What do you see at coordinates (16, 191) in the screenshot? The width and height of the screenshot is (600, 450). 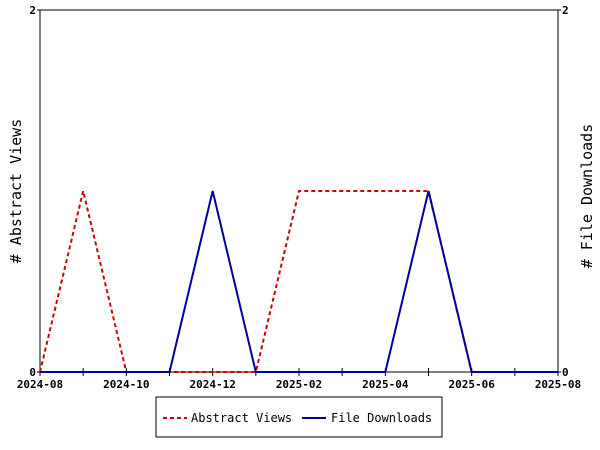 I see `y-axis-left-title: # Abstract Views` at bounding box center [16, 191].